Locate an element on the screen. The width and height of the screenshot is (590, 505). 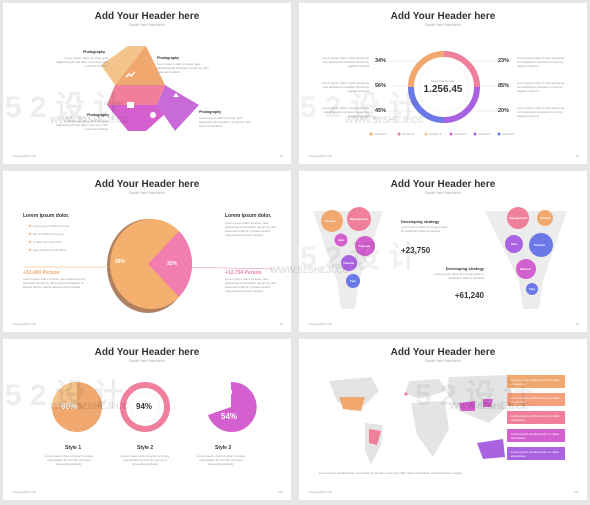
page-number: 11 is located at coordinates (281, 324).